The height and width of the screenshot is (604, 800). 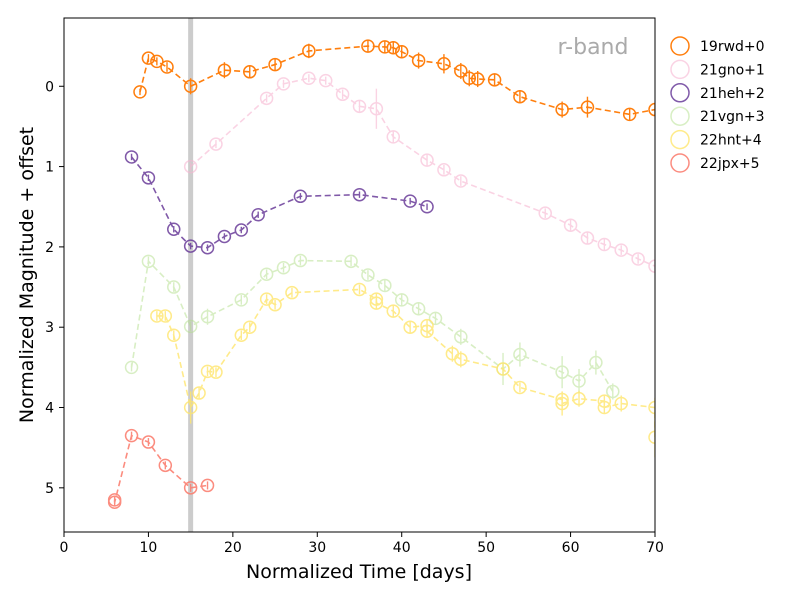 What do you see at coordinates (655, 548) in the screenshot?
I see `x-tick-label: 70` at bounding box center [655, 548].